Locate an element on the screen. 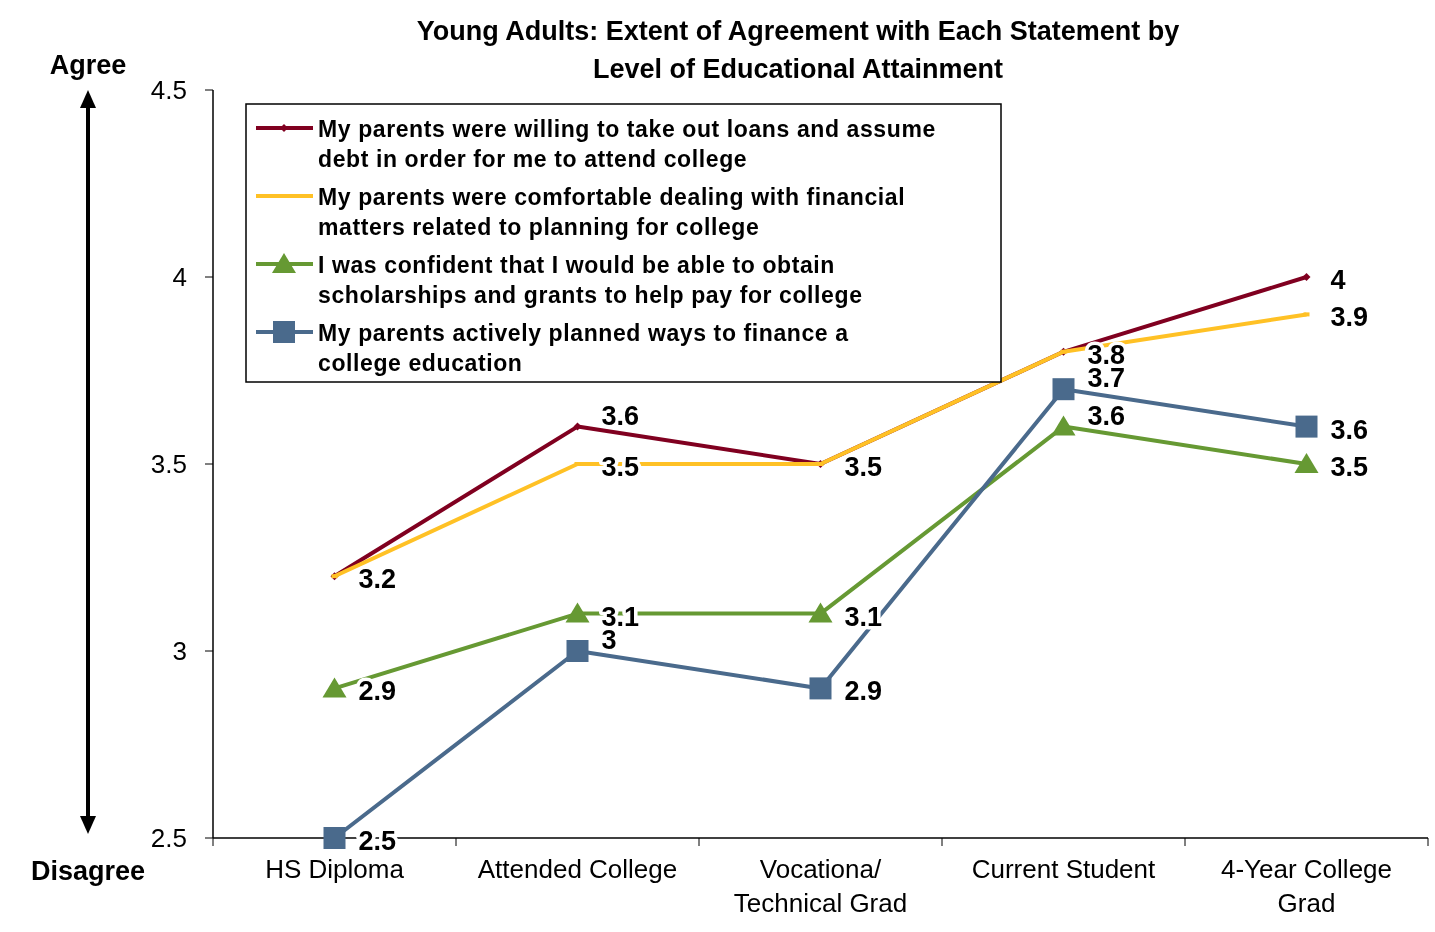  x-tick-label: Attended College is located at coordinates (577, 869).